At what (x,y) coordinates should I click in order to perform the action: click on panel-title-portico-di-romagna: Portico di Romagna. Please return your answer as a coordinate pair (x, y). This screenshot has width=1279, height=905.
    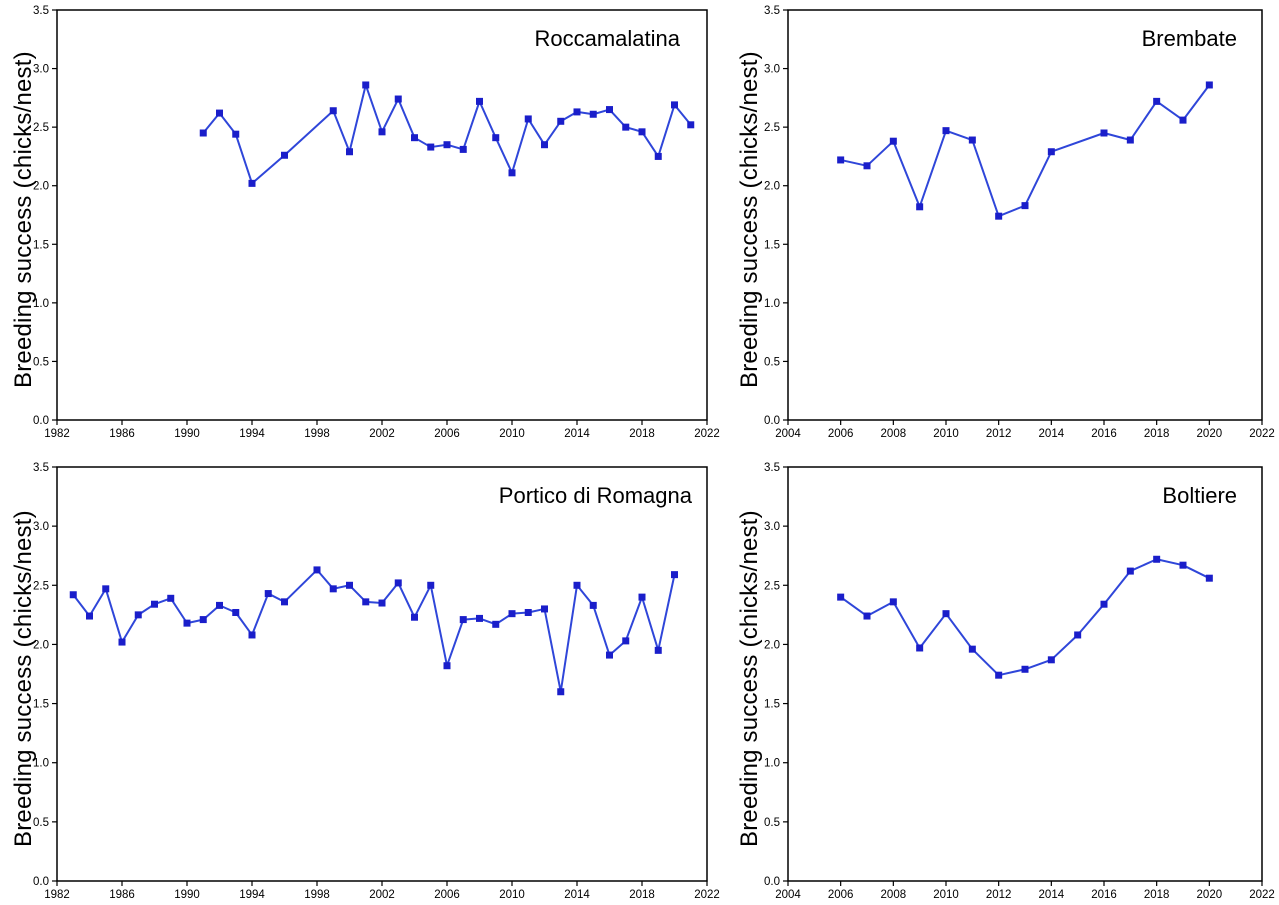
    Looking at the image, I should click on (595, 495).